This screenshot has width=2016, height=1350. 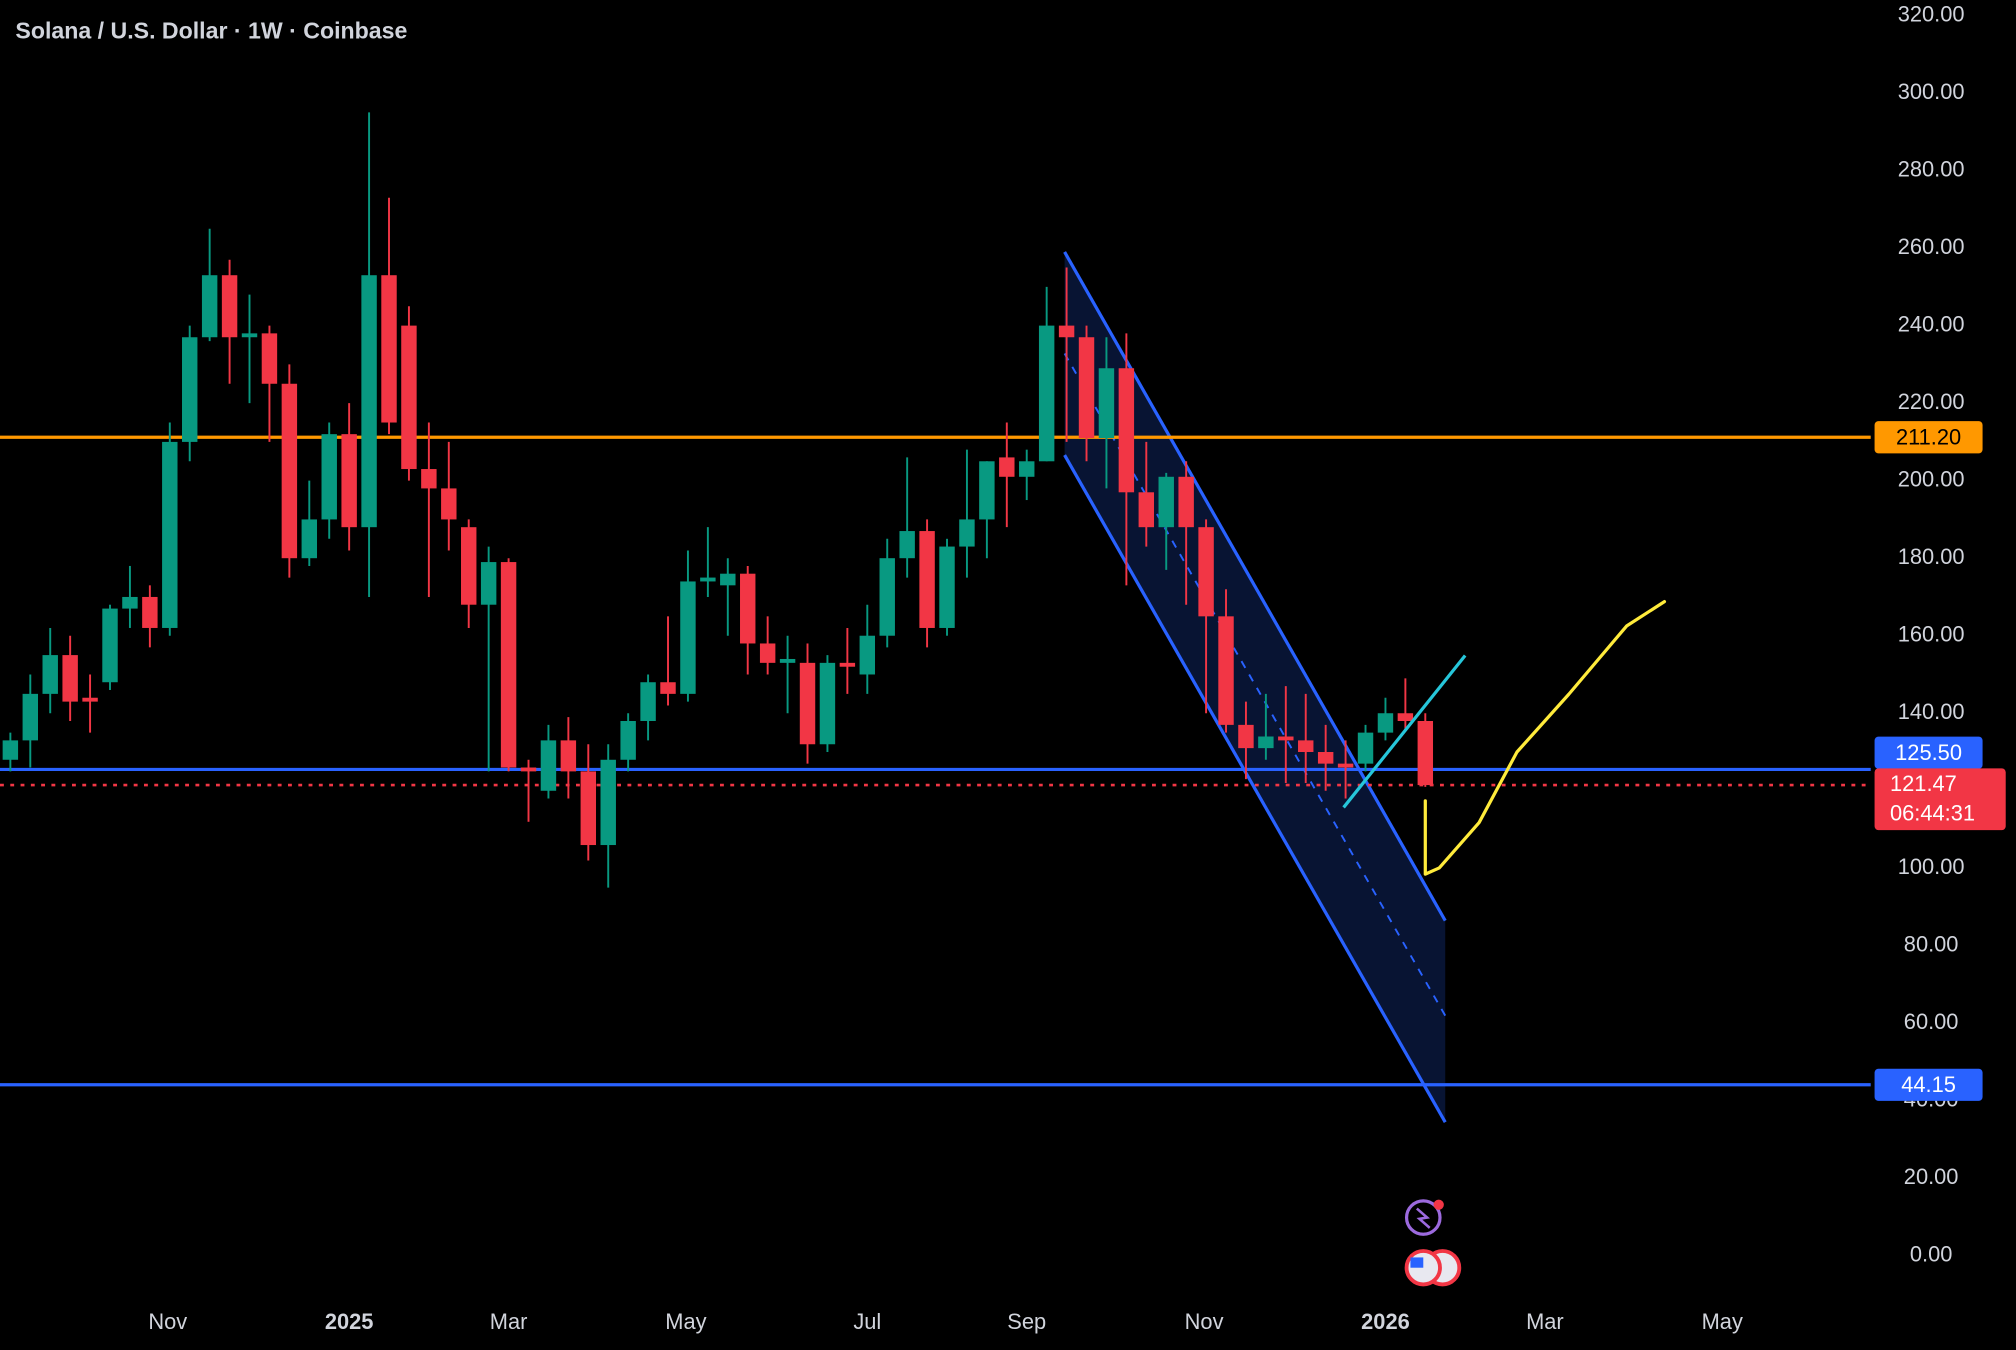 I want to click on channel-upper, so click(x=1255, y=586).